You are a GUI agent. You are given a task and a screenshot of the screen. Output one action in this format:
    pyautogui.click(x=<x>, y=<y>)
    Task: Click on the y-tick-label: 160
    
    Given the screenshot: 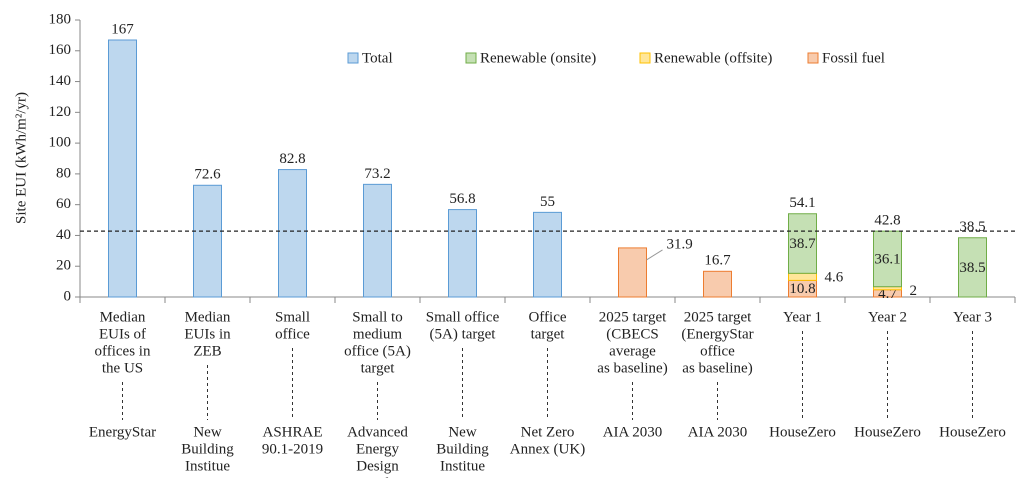 What is the action you would take?
    pyautogui.click(x=60, y=50)
    